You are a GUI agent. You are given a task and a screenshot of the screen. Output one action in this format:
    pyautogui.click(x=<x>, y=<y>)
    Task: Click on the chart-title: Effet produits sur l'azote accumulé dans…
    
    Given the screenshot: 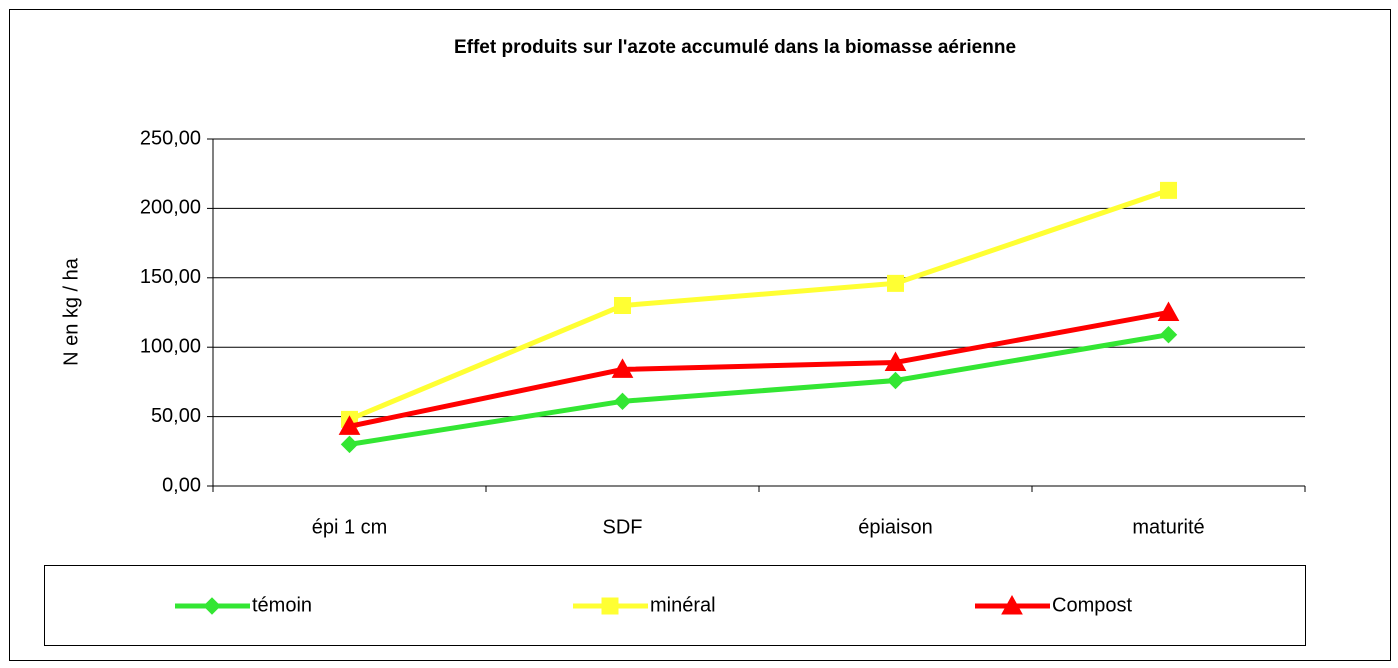 What is the action you would take?
    pyautogui.click(x=735, y=47)
    